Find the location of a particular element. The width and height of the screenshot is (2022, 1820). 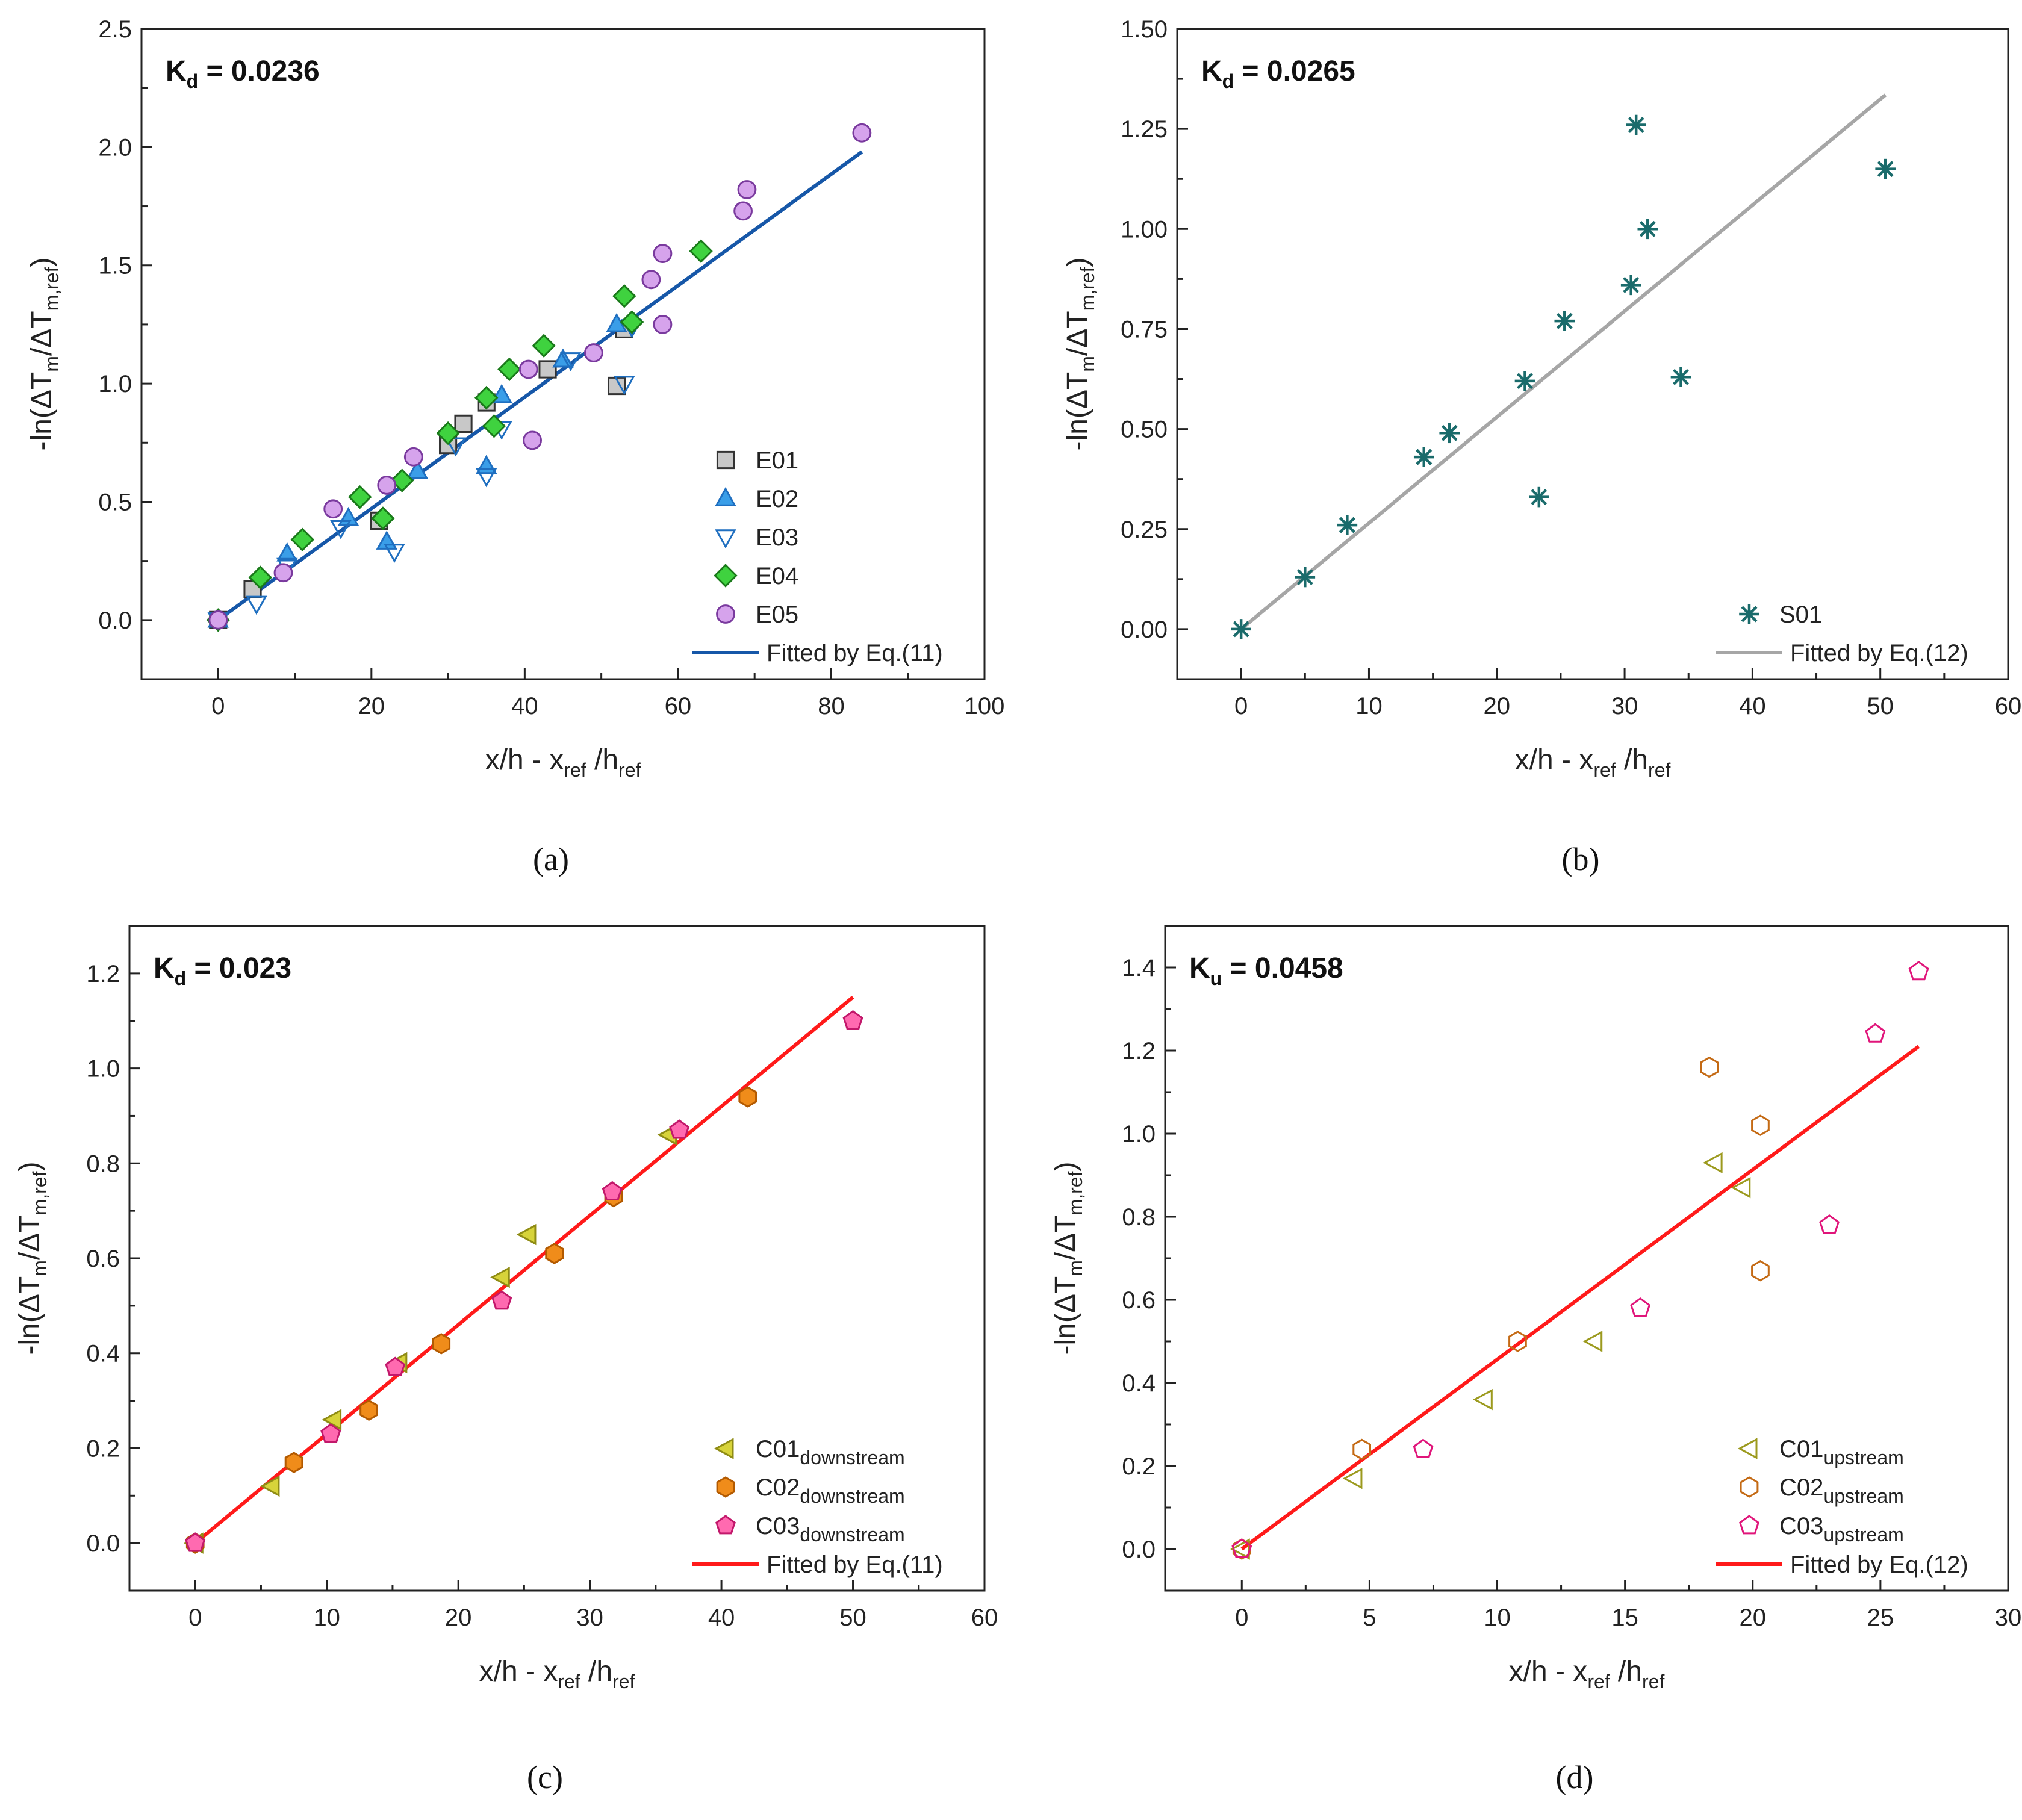

panel-label: (a) is located at coordinates (551, 859).